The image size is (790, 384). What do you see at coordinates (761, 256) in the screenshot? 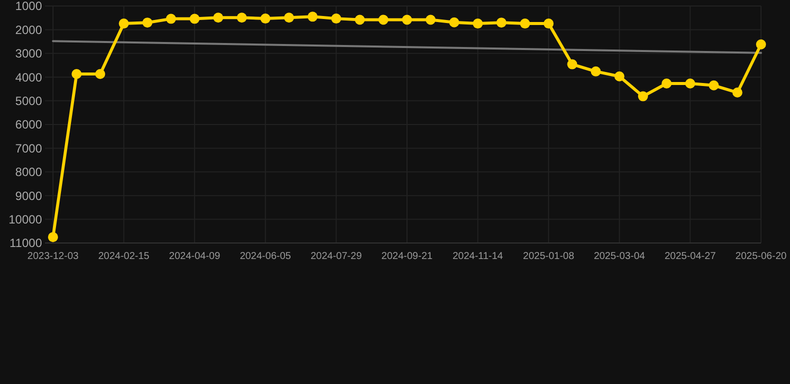
I see `x-tick-label: 2025-06-20` at bounding box center [761, 256].